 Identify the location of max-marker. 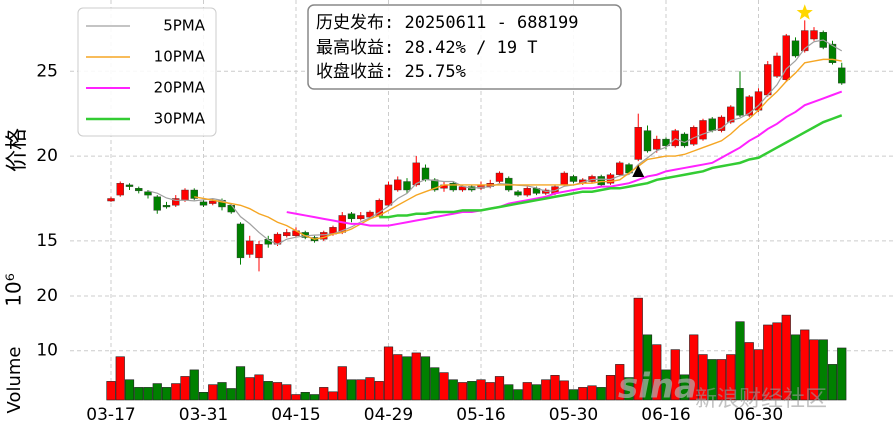
(804, 12).